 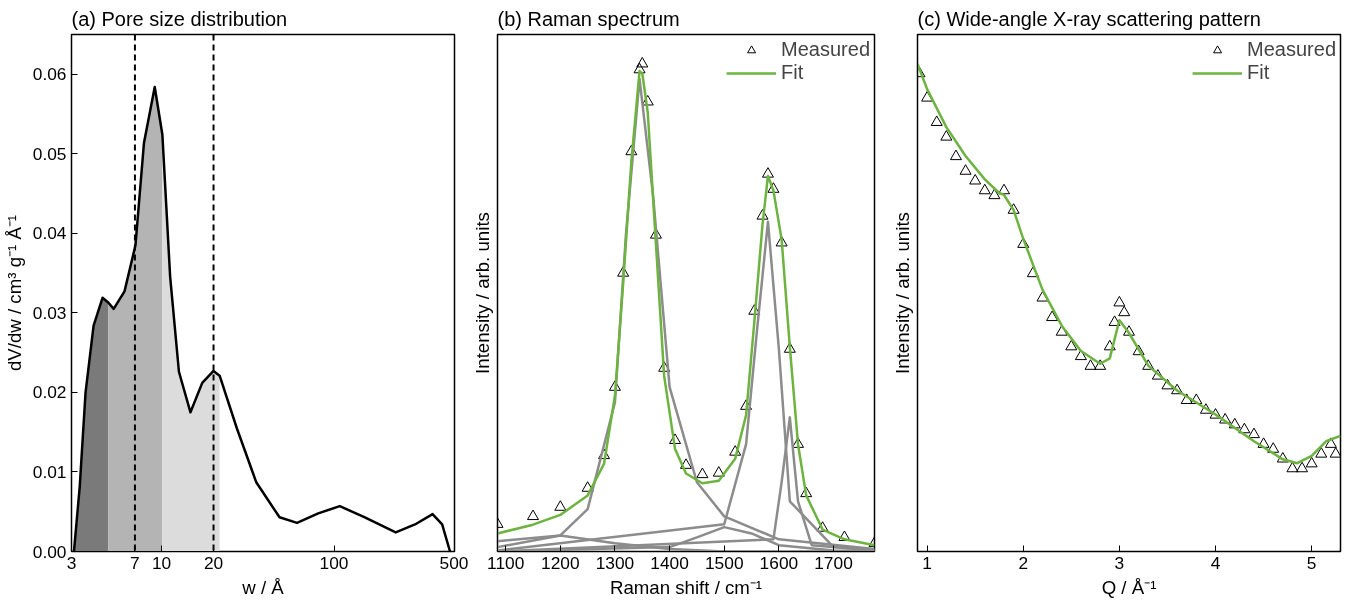 What do you see at coordinates (135, 562) in the screenshot?
I see `x-tick-label: 7` at bounding box center [135, 562].